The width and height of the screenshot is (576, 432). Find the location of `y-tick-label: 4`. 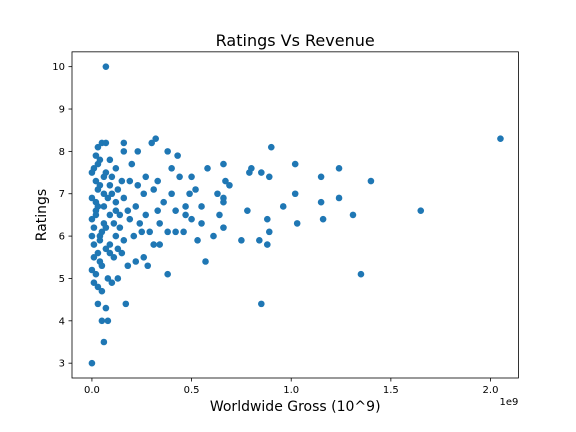

y-tick-label: 4 is located at coordinates (62, 321).